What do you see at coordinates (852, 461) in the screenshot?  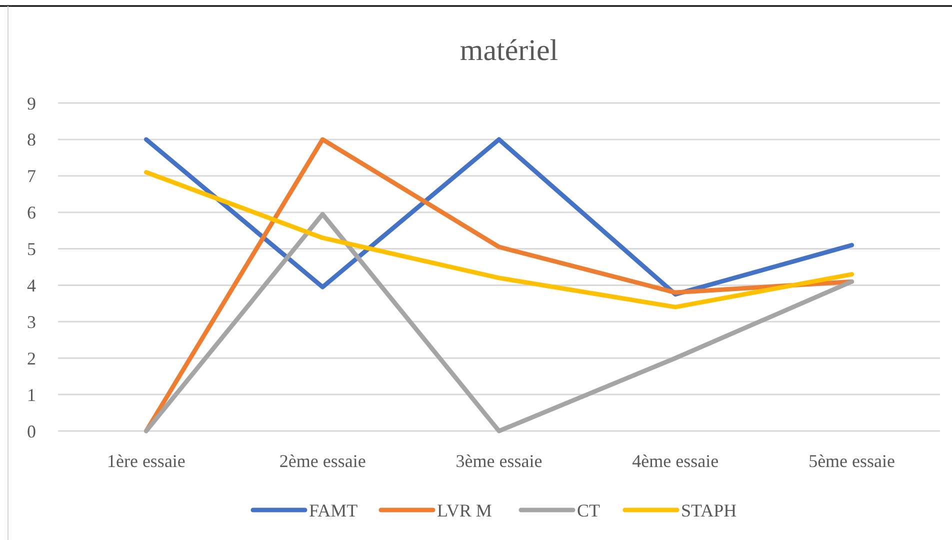 I see `x-tick-label: 5ème essaie` at bounding box center [852, 461].